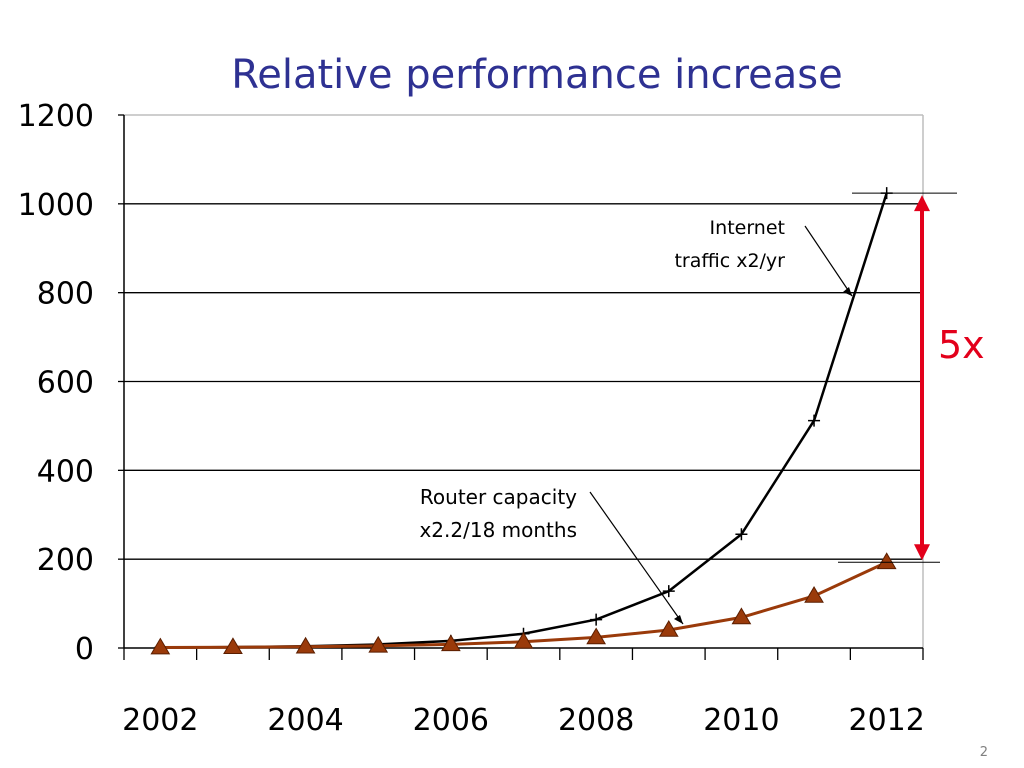  I want to click on x-tick-label: 2002, so click(160, 720).